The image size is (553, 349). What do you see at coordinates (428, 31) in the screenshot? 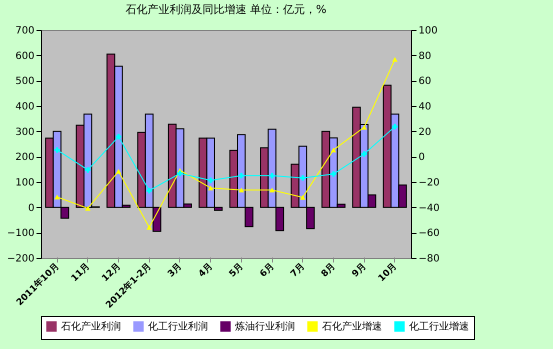
I see `y2-tick-label: 100` at bounding box center [428, 31].